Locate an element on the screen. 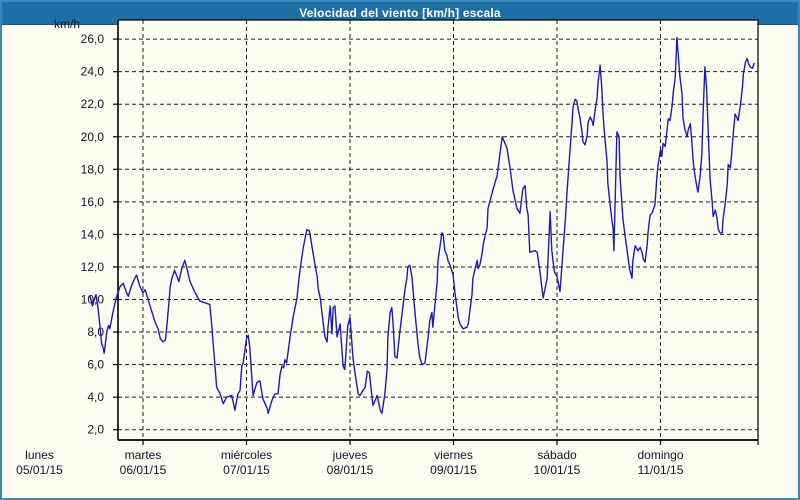 The height and width of the screenshot is (500, 800). x-date-label: 09/01/15 is located at coordinates (453, 469).